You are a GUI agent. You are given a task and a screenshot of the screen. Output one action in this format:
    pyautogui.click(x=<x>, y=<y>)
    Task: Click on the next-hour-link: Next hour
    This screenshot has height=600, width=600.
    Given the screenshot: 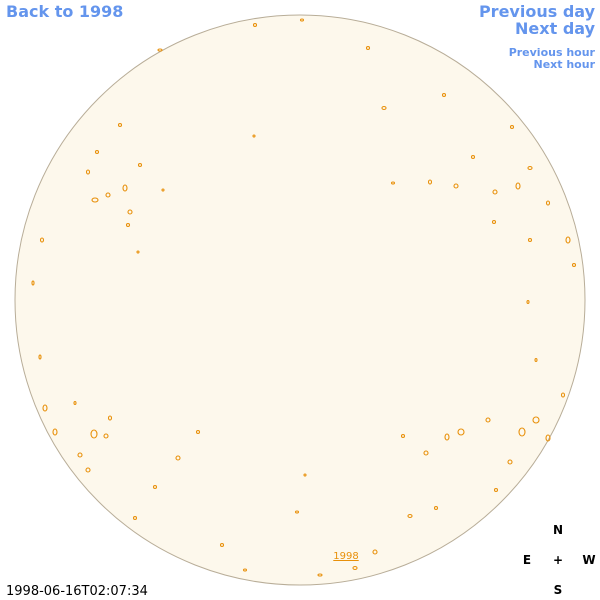 What is the action you would take?
    pyautogui.click(x=565, y=64)
    